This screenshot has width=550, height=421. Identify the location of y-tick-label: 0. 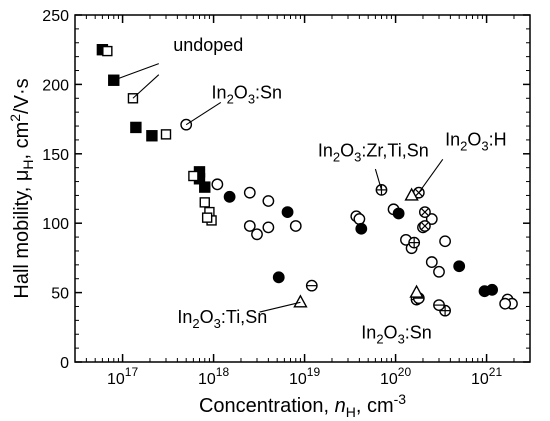
(64, 363).